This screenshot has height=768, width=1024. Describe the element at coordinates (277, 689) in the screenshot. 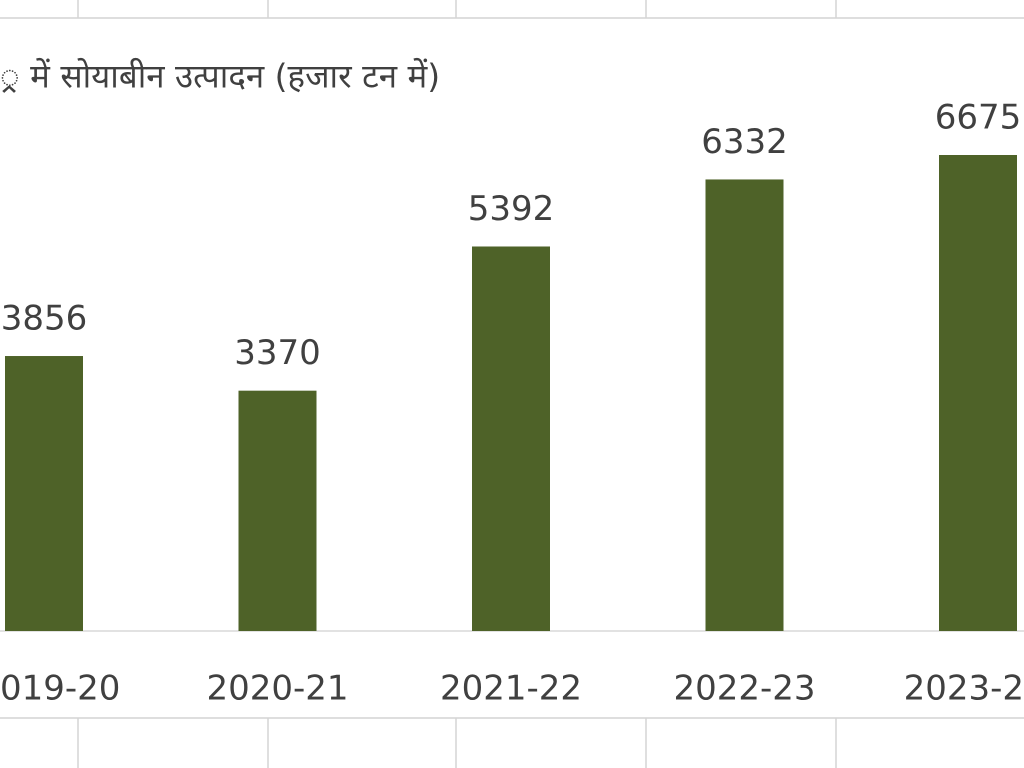

I see `x-tick-label: 2020-21` at that location.